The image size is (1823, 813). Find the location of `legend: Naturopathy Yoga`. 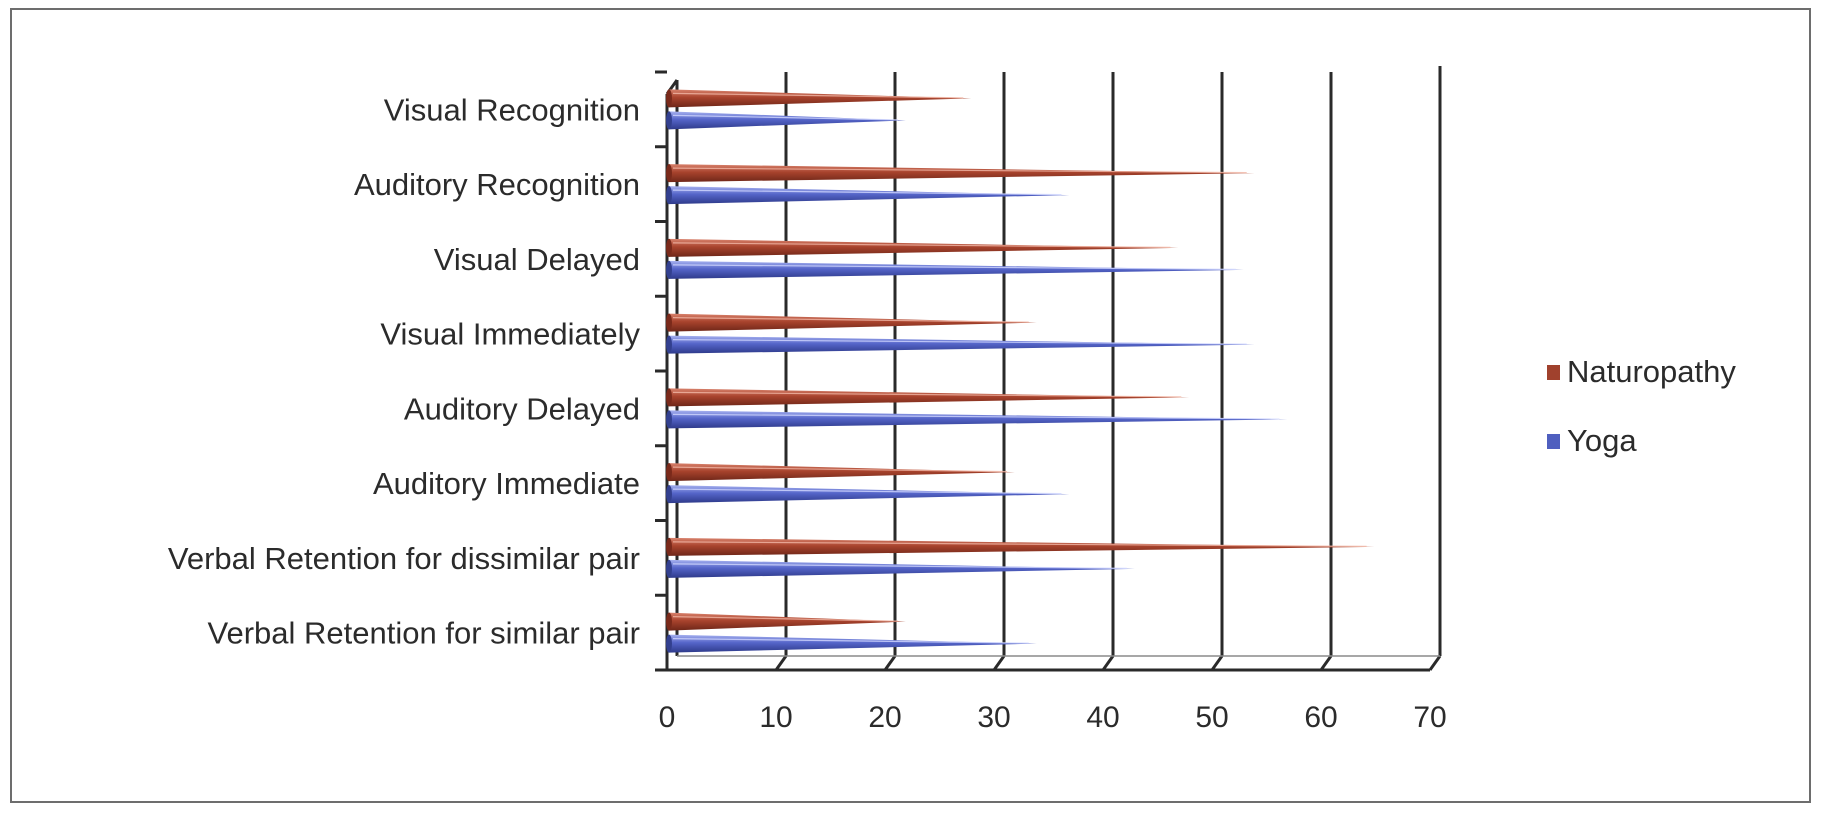

legend: Naturopathy Yoga is located at coordinates (1641, 406).